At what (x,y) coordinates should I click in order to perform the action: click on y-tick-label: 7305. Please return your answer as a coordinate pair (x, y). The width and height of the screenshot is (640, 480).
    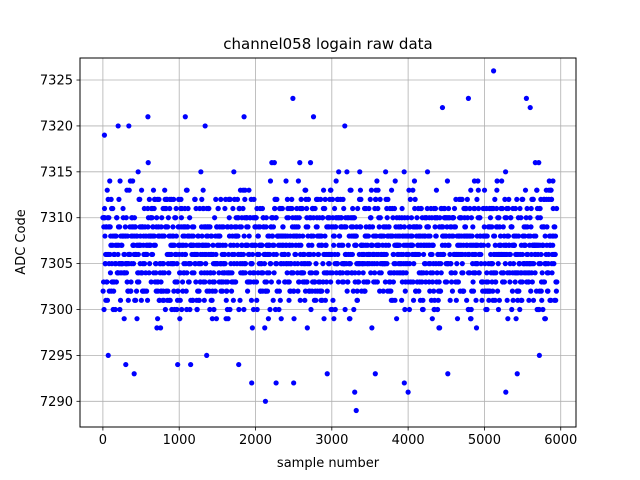
    Looking at the image, I should click on (56, 264).